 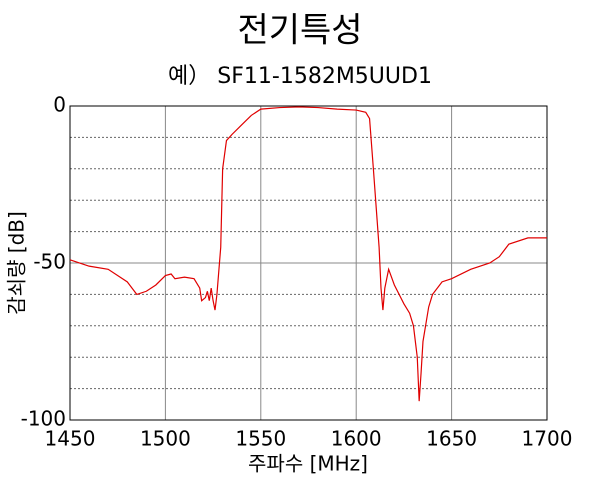 What do you see at coordinates (59, 105) in the screenshot?
I see `y-tick-label: 0` at bounding box center [59, 105].